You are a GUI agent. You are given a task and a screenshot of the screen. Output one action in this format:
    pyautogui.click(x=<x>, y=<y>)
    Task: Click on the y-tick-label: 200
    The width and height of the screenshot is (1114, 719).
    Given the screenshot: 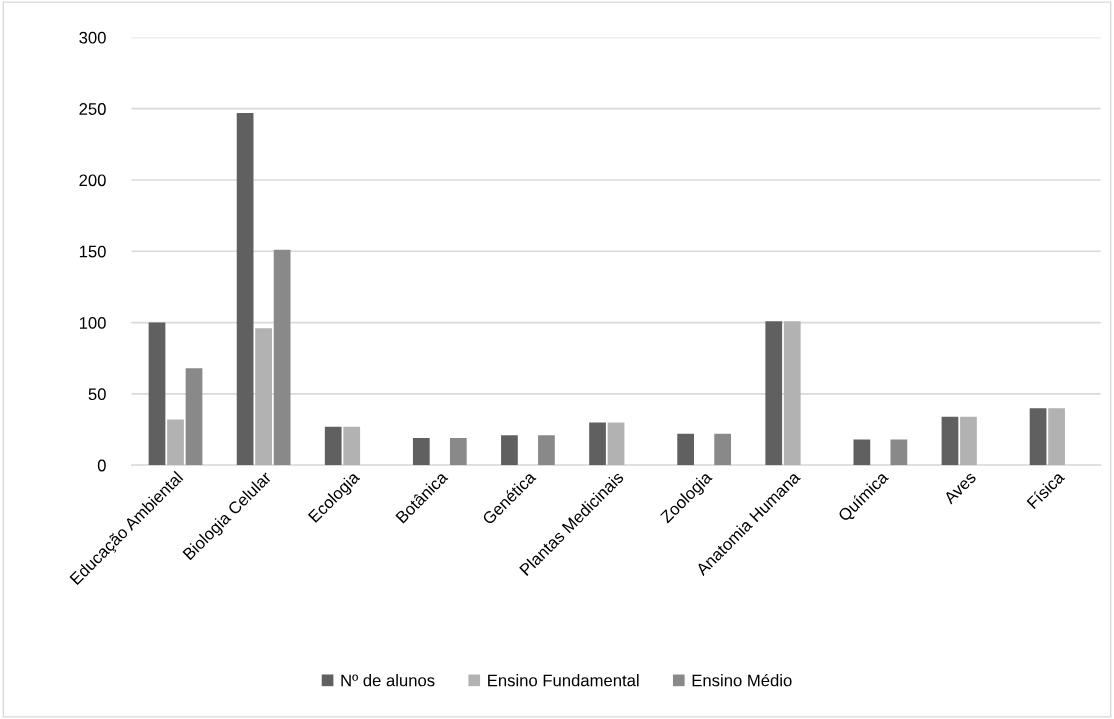 What is the action you would take?
    pyautogui.click(x=92, y=180)
    